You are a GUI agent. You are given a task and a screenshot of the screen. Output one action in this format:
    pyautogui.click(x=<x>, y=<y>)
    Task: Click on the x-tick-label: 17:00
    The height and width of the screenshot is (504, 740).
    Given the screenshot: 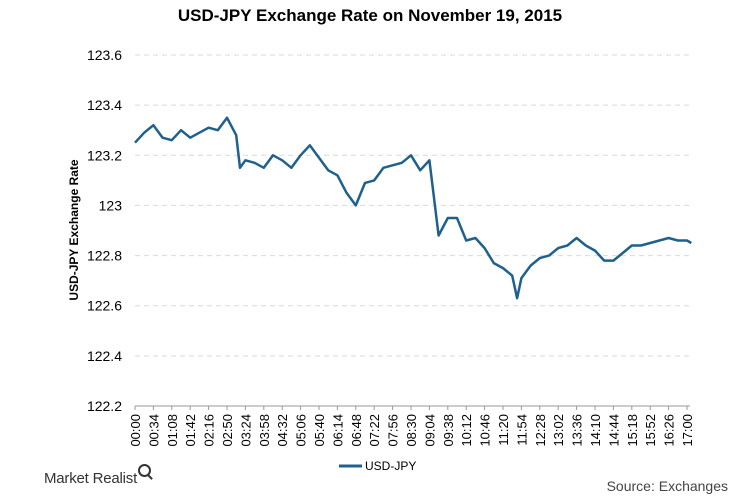 What is the action you would take?
    pyautogui.click(x=687, y=430)
    